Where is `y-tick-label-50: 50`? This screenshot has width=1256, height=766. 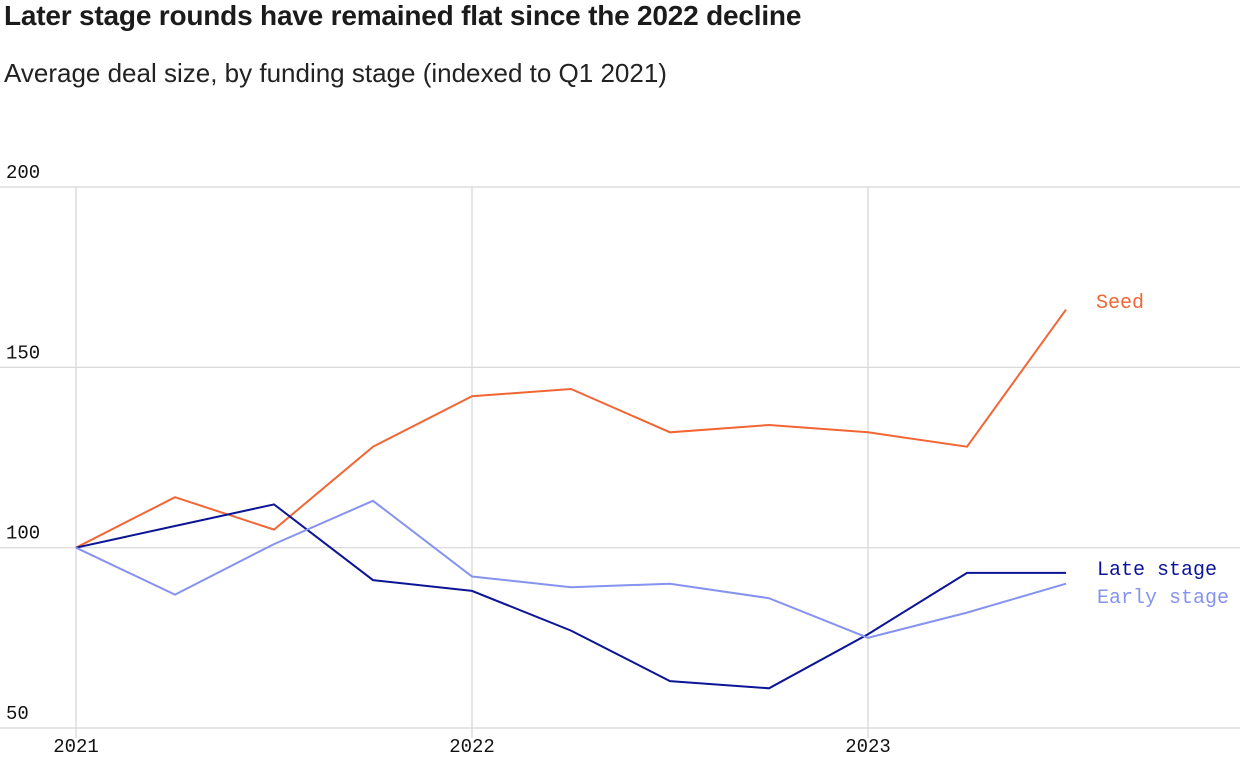
y-tick-label-50: 50 is located at coordinates (17, 714).